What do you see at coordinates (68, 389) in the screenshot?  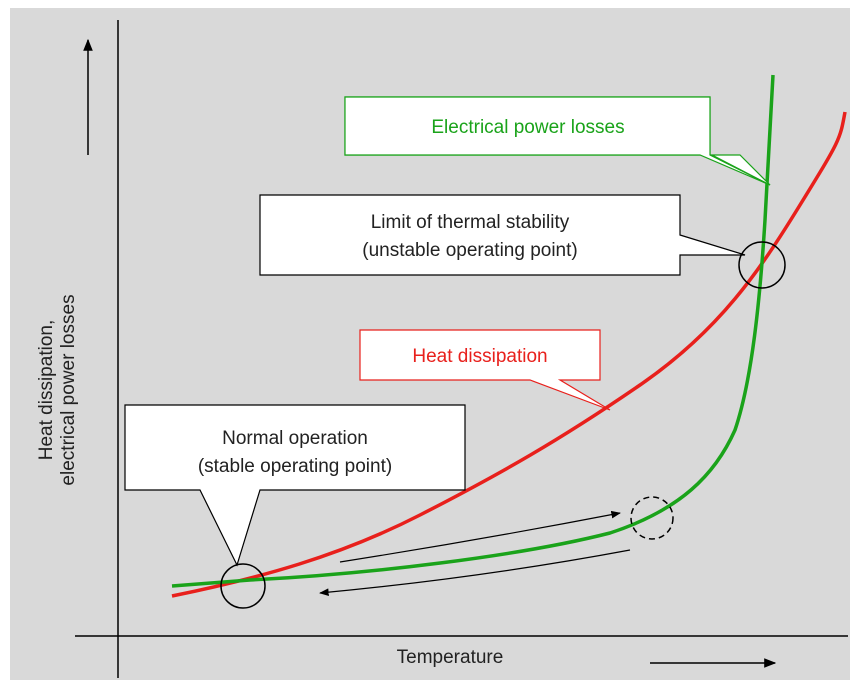 I see `y-label-line: electrical power losses` at bounding box center [68, 389].